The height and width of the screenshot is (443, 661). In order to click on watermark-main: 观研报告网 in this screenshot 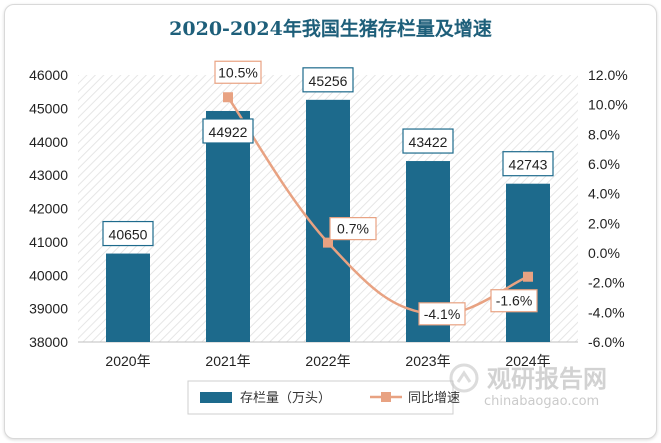, I will do `click(547, 379)`.